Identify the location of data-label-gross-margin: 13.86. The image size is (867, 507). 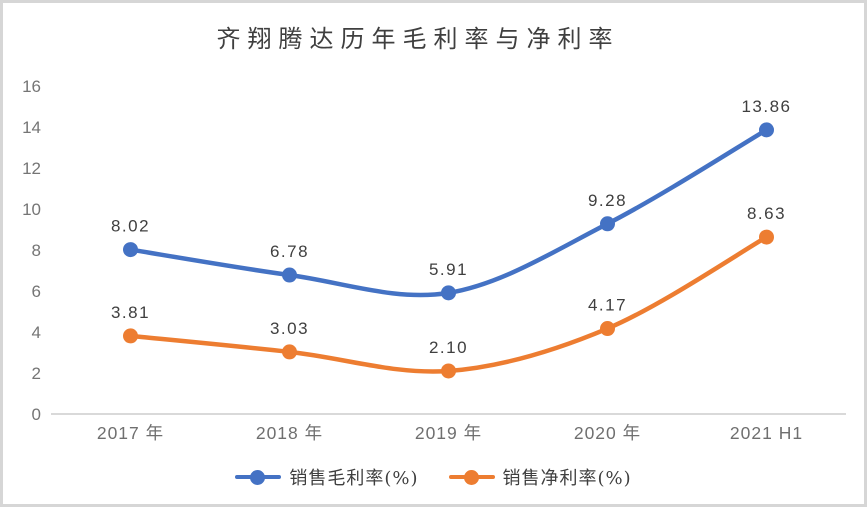
(766, 106).